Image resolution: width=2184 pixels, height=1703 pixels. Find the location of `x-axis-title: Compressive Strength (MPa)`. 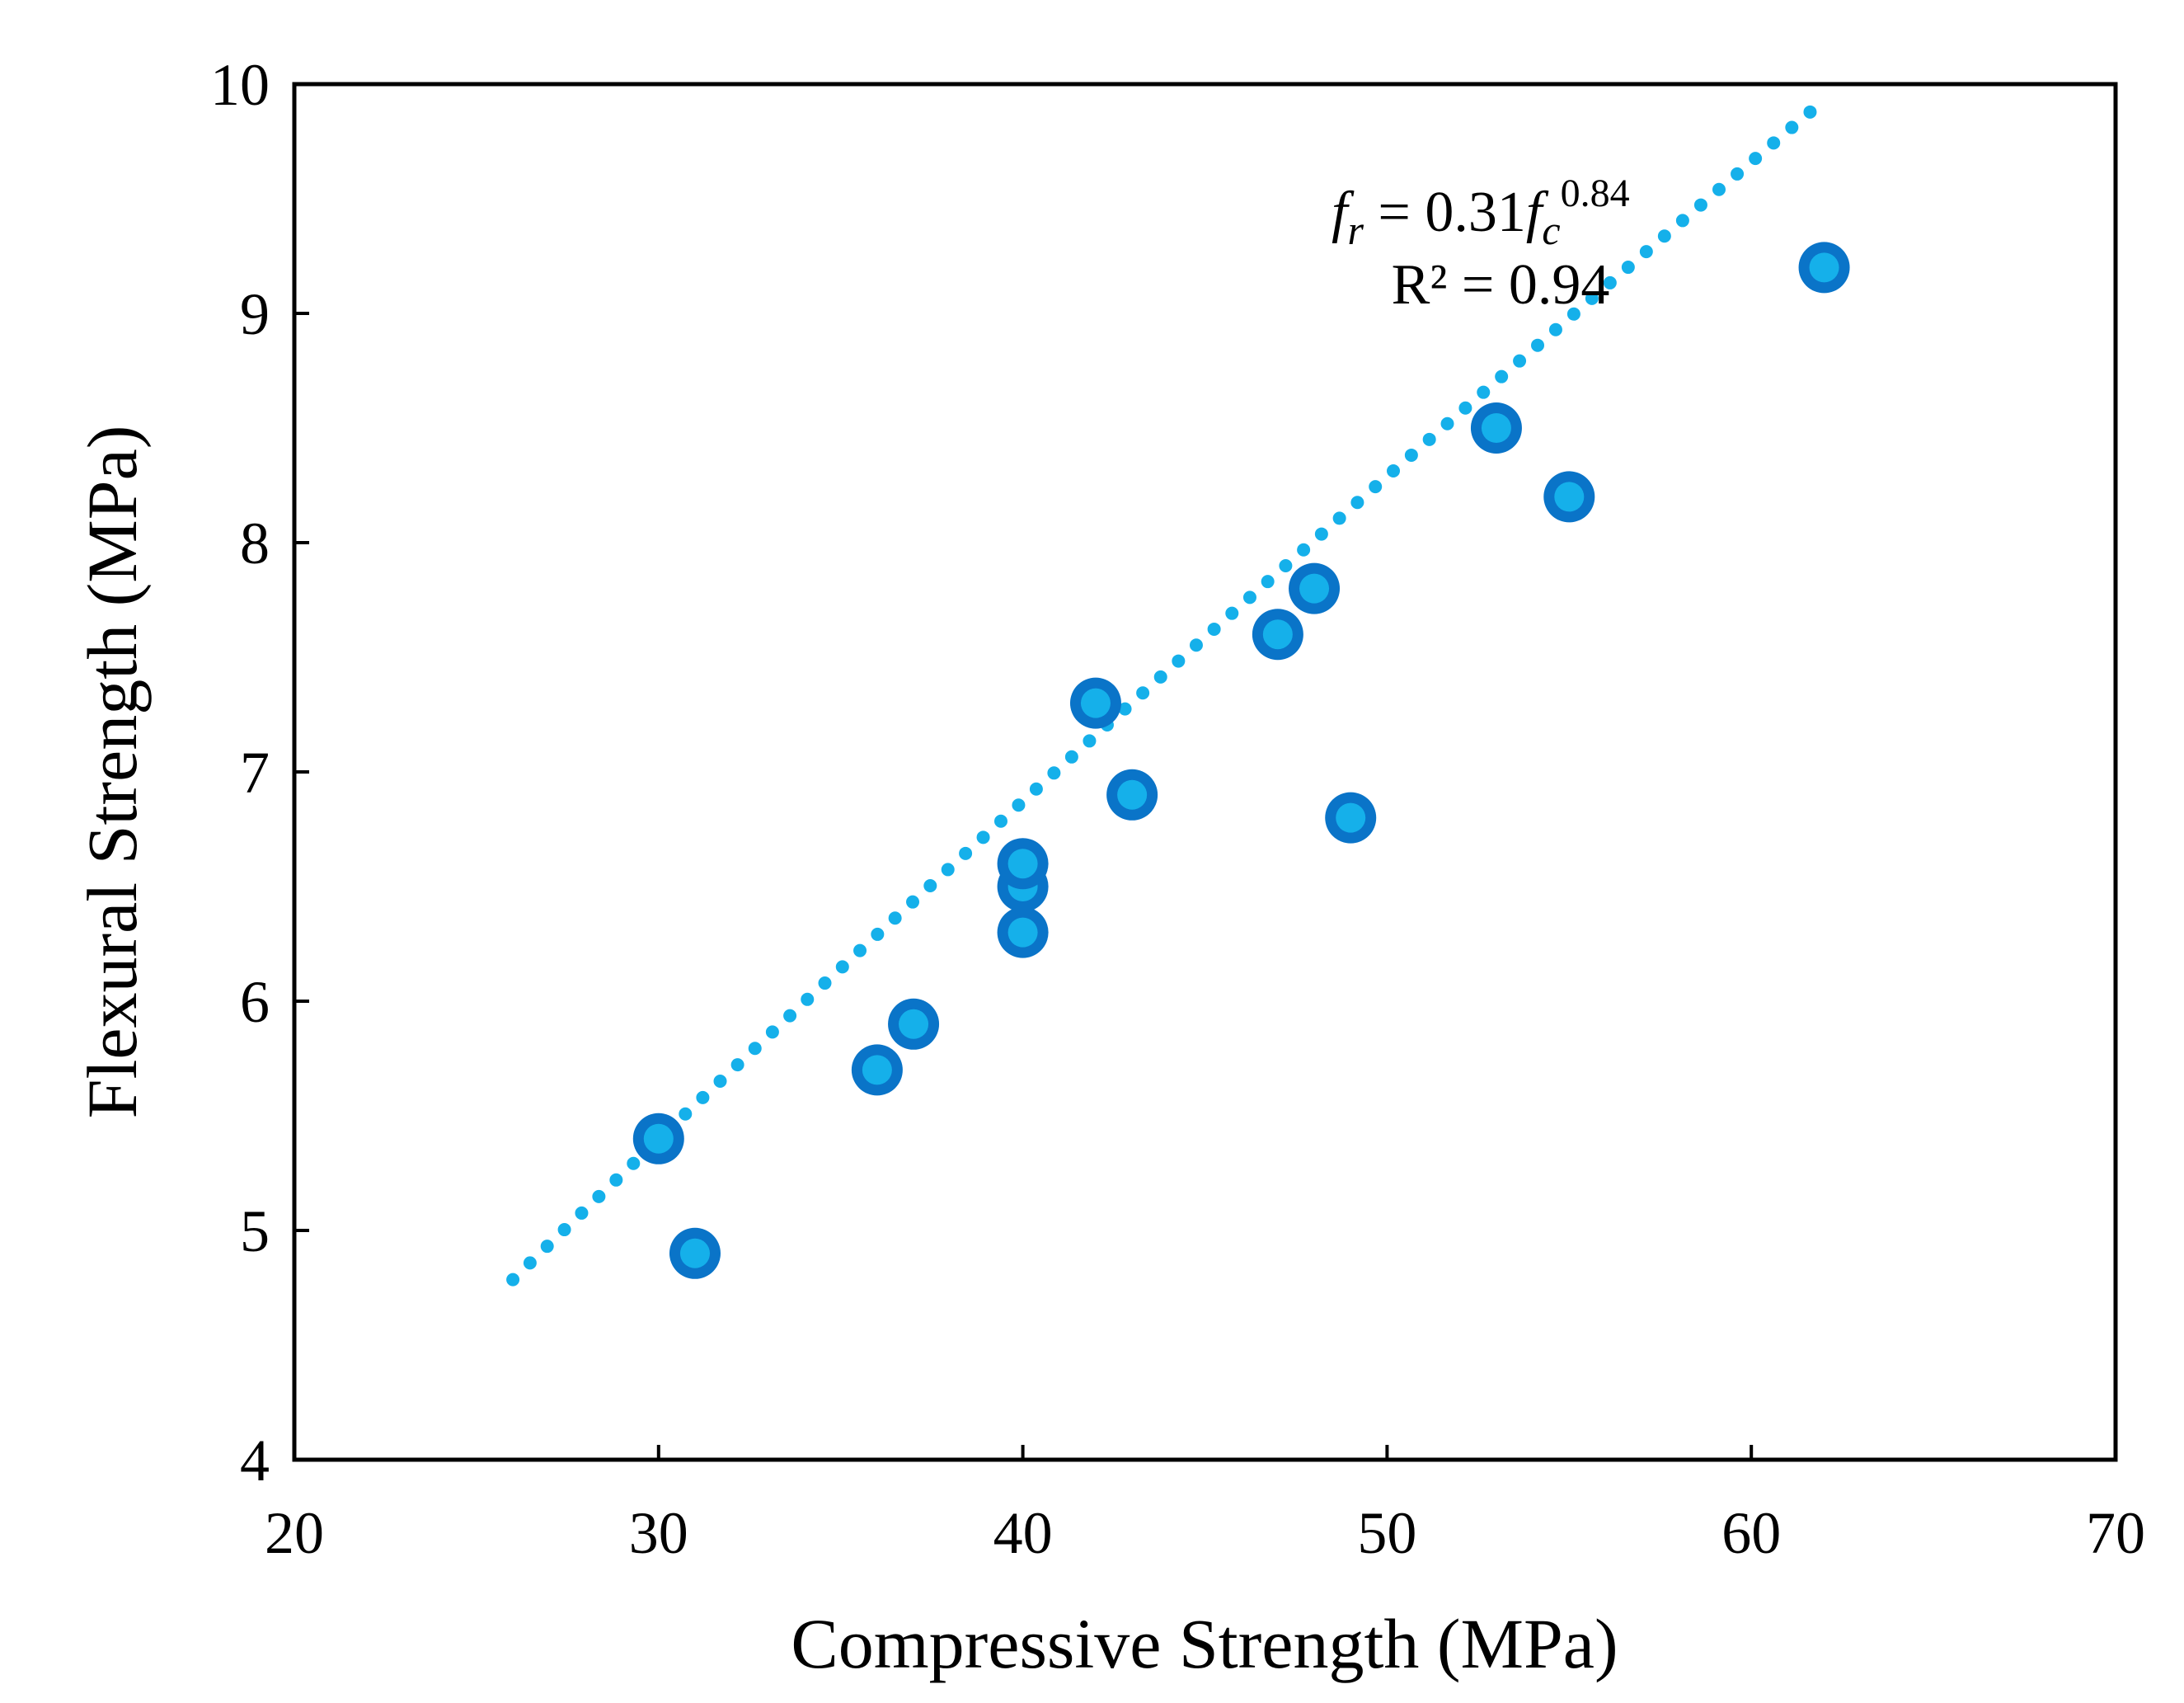

x-axis-title: Compressive Strength (MPa) is located at coordinates (1204, 1644).